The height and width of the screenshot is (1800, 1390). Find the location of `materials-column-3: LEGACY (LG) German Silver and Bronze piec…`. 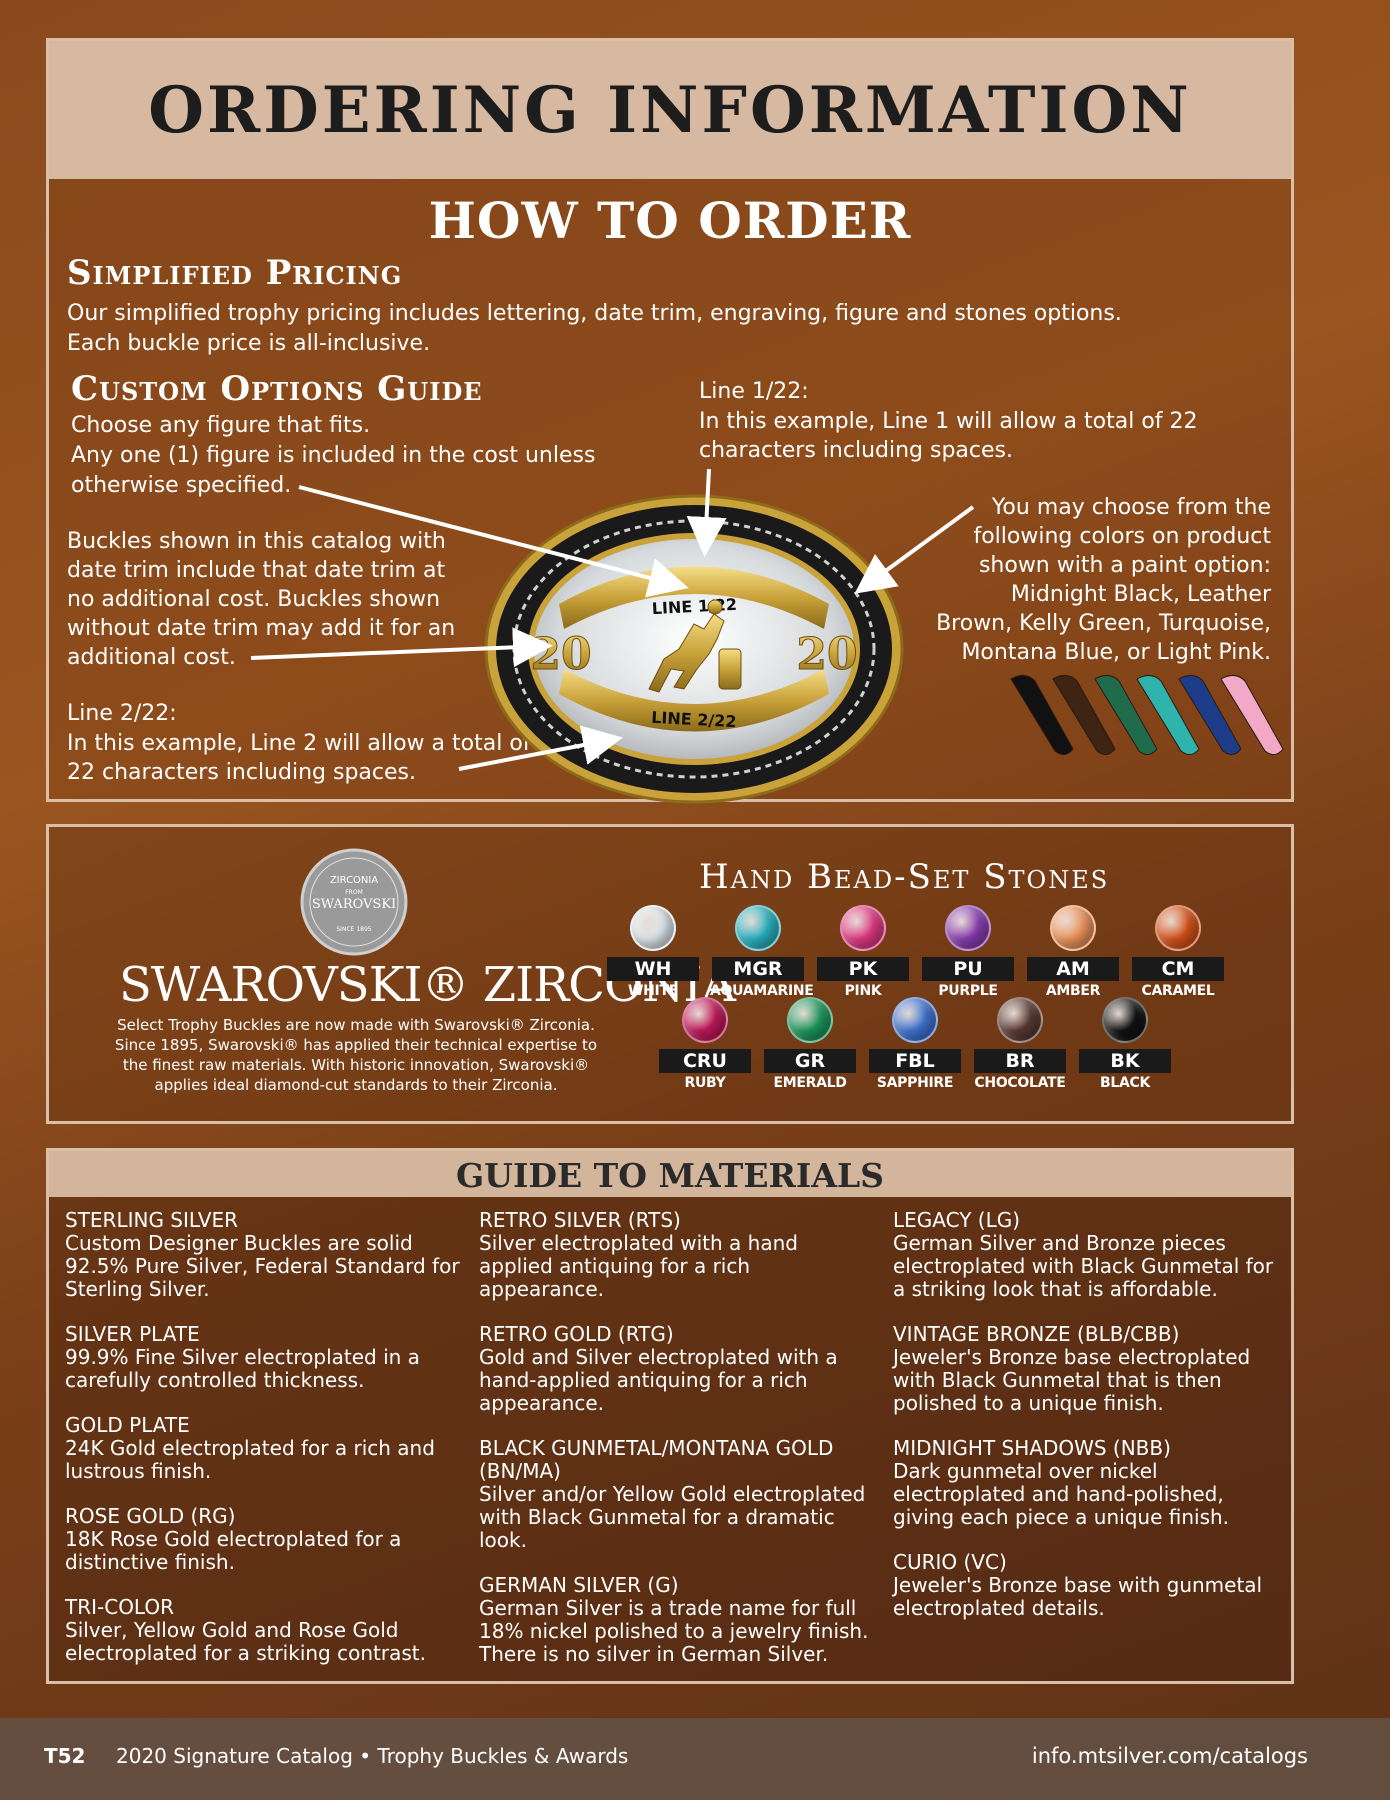

materials-column-3: LEGACY (LG) German Silver and Bronze piec… is located at coordinates (1090, 1425).